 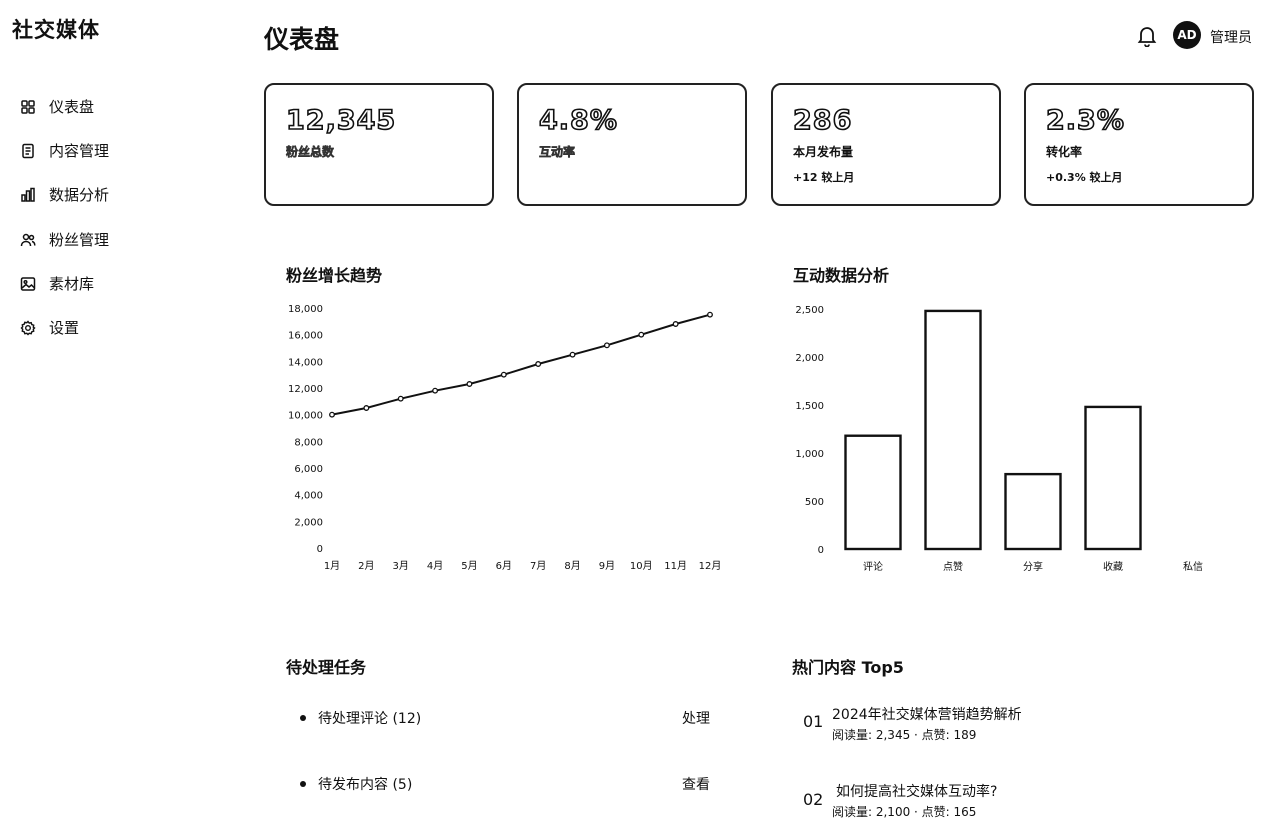 What do you see at coordinates (538, 566) in the screenshot?
I see `x-tick-label: 7月` at bounding box center [538, 566].